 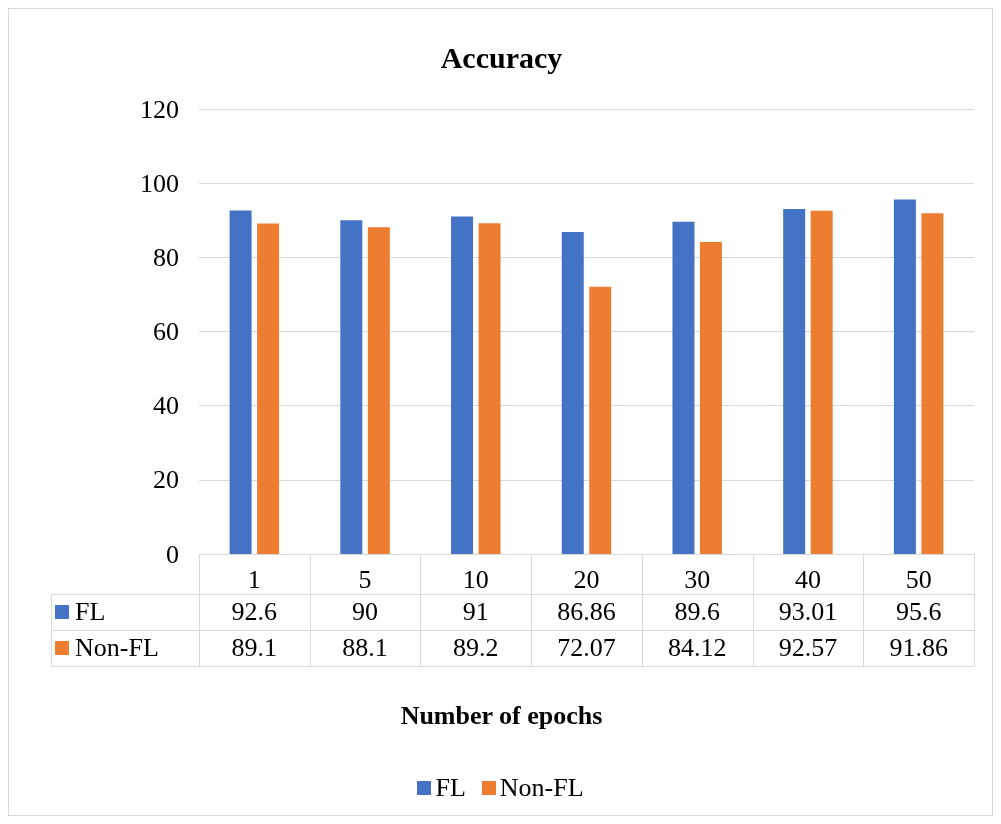 I want to click on x-tick-label: 30, so click(x=697, y=579).